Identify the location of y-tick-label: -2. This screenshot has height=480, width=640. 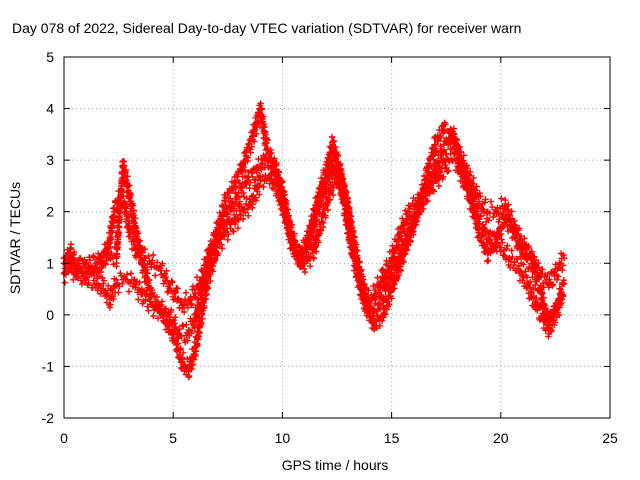
(48, 418).